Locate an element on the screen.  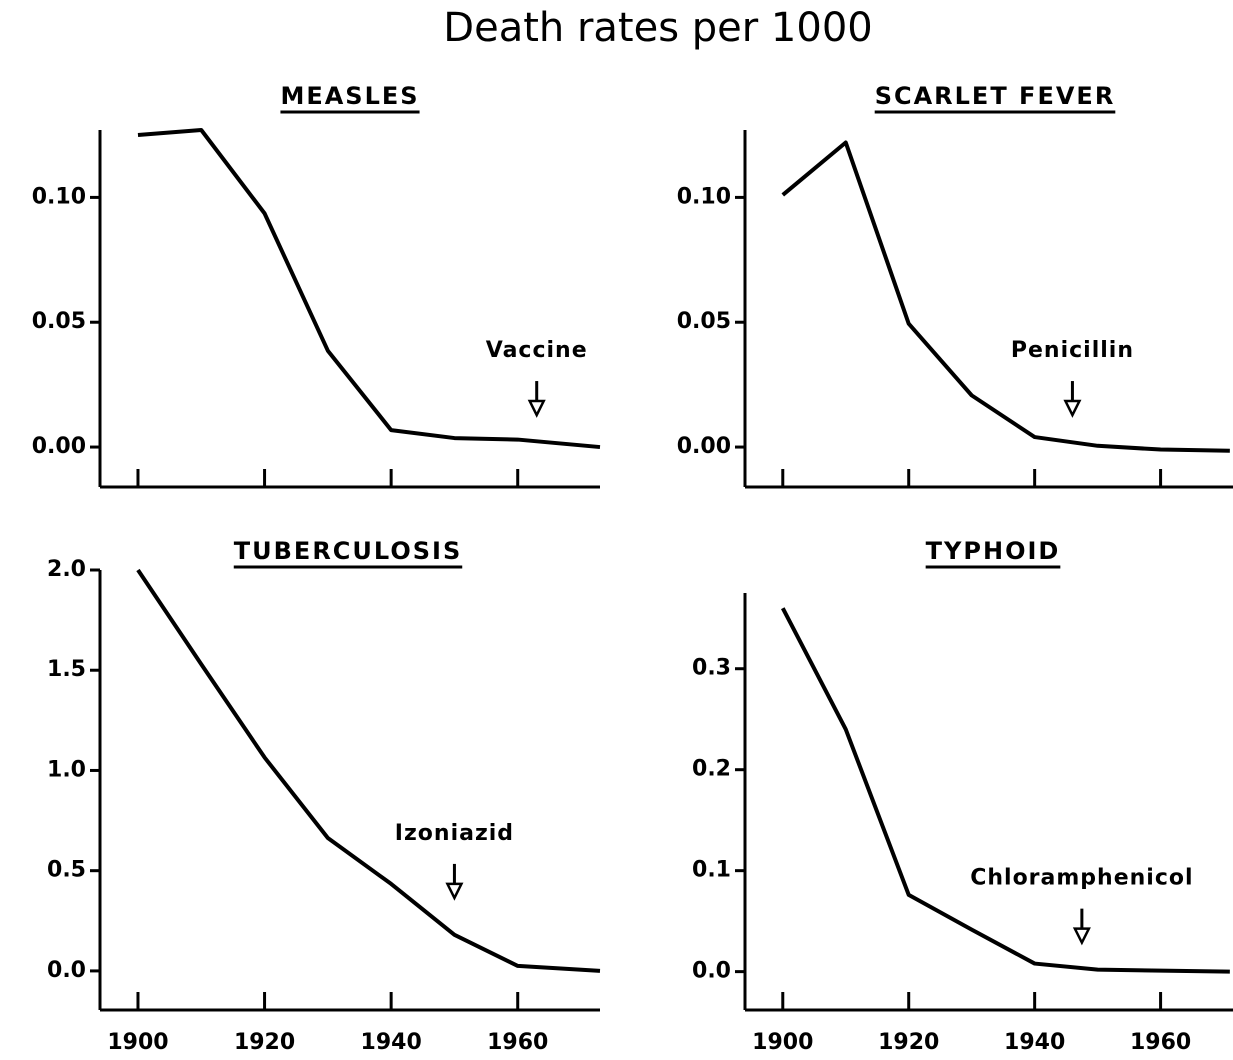
panel-title: TUBERCULOSIS is located at coordinates (348, 551).